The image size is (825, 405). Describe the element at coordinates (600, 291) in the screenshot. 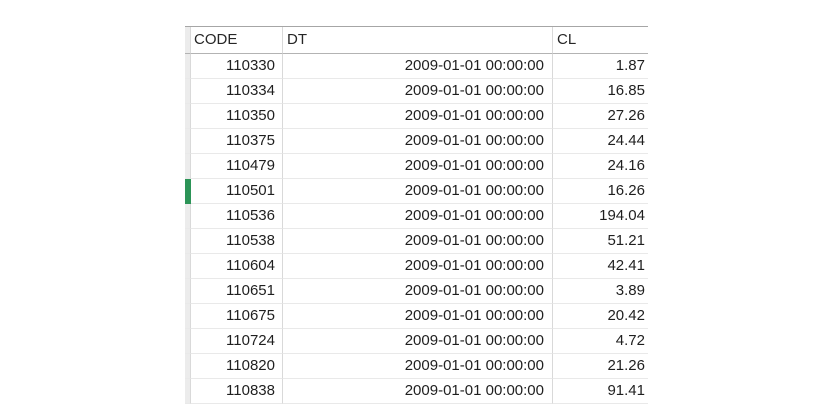

I see `cell-cl: 3.89` at that location.